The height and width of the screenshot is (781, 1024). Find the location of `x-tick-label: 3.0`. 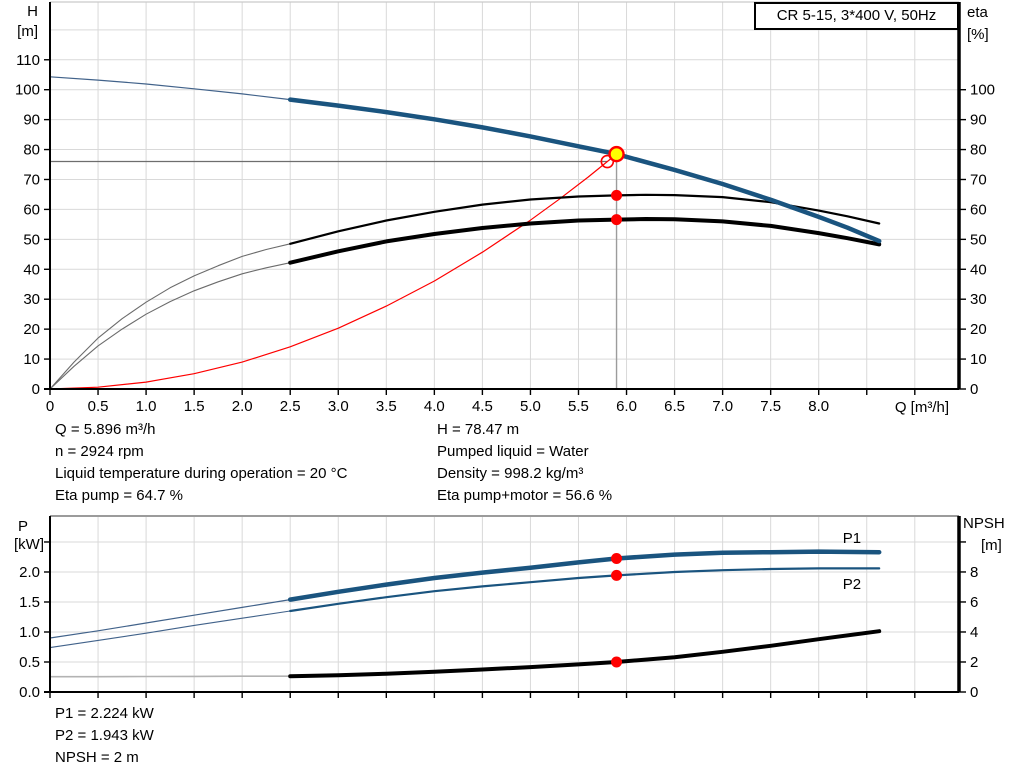

x-tick-label: 3.0 is located at coordinates (338, 406).